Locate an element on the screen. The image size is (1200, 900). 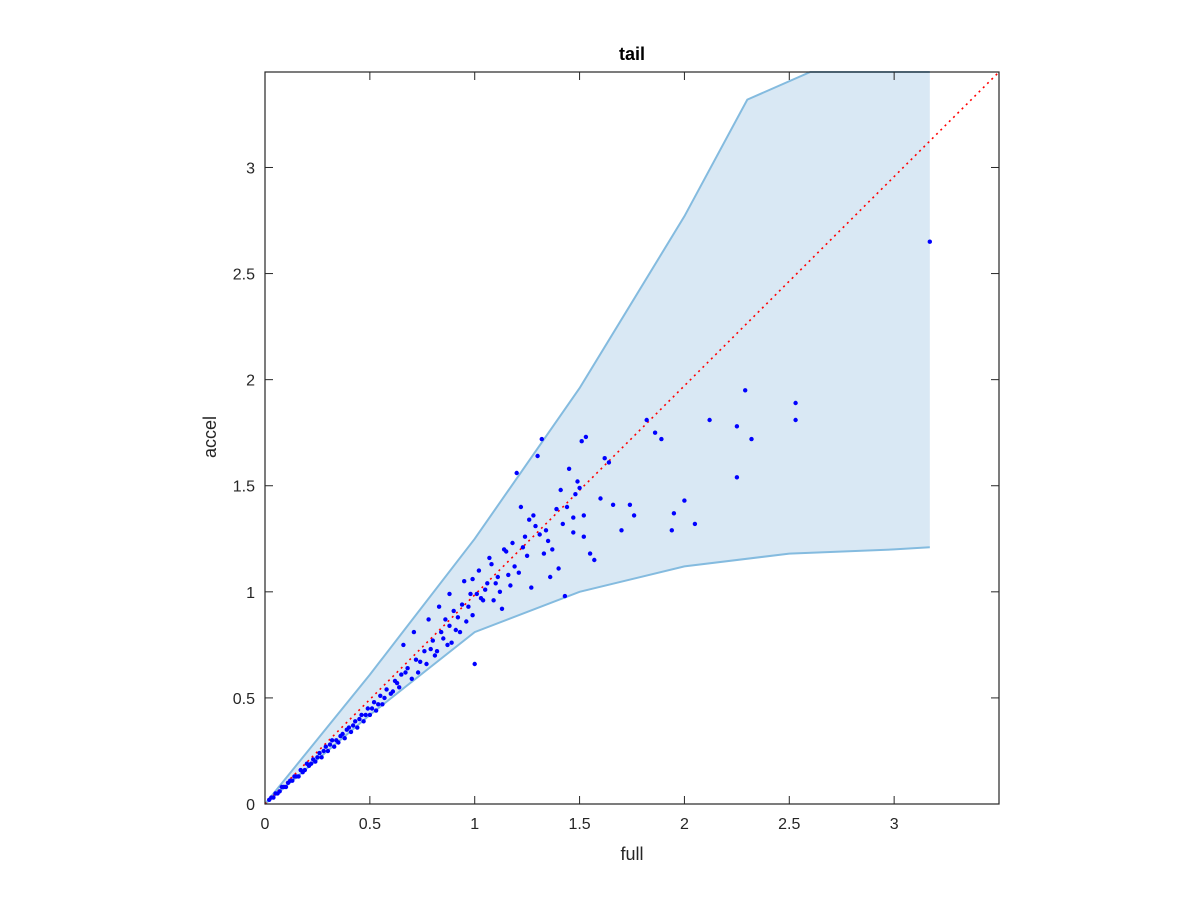
x-axis-label: full is located at coordinates (631, 854).